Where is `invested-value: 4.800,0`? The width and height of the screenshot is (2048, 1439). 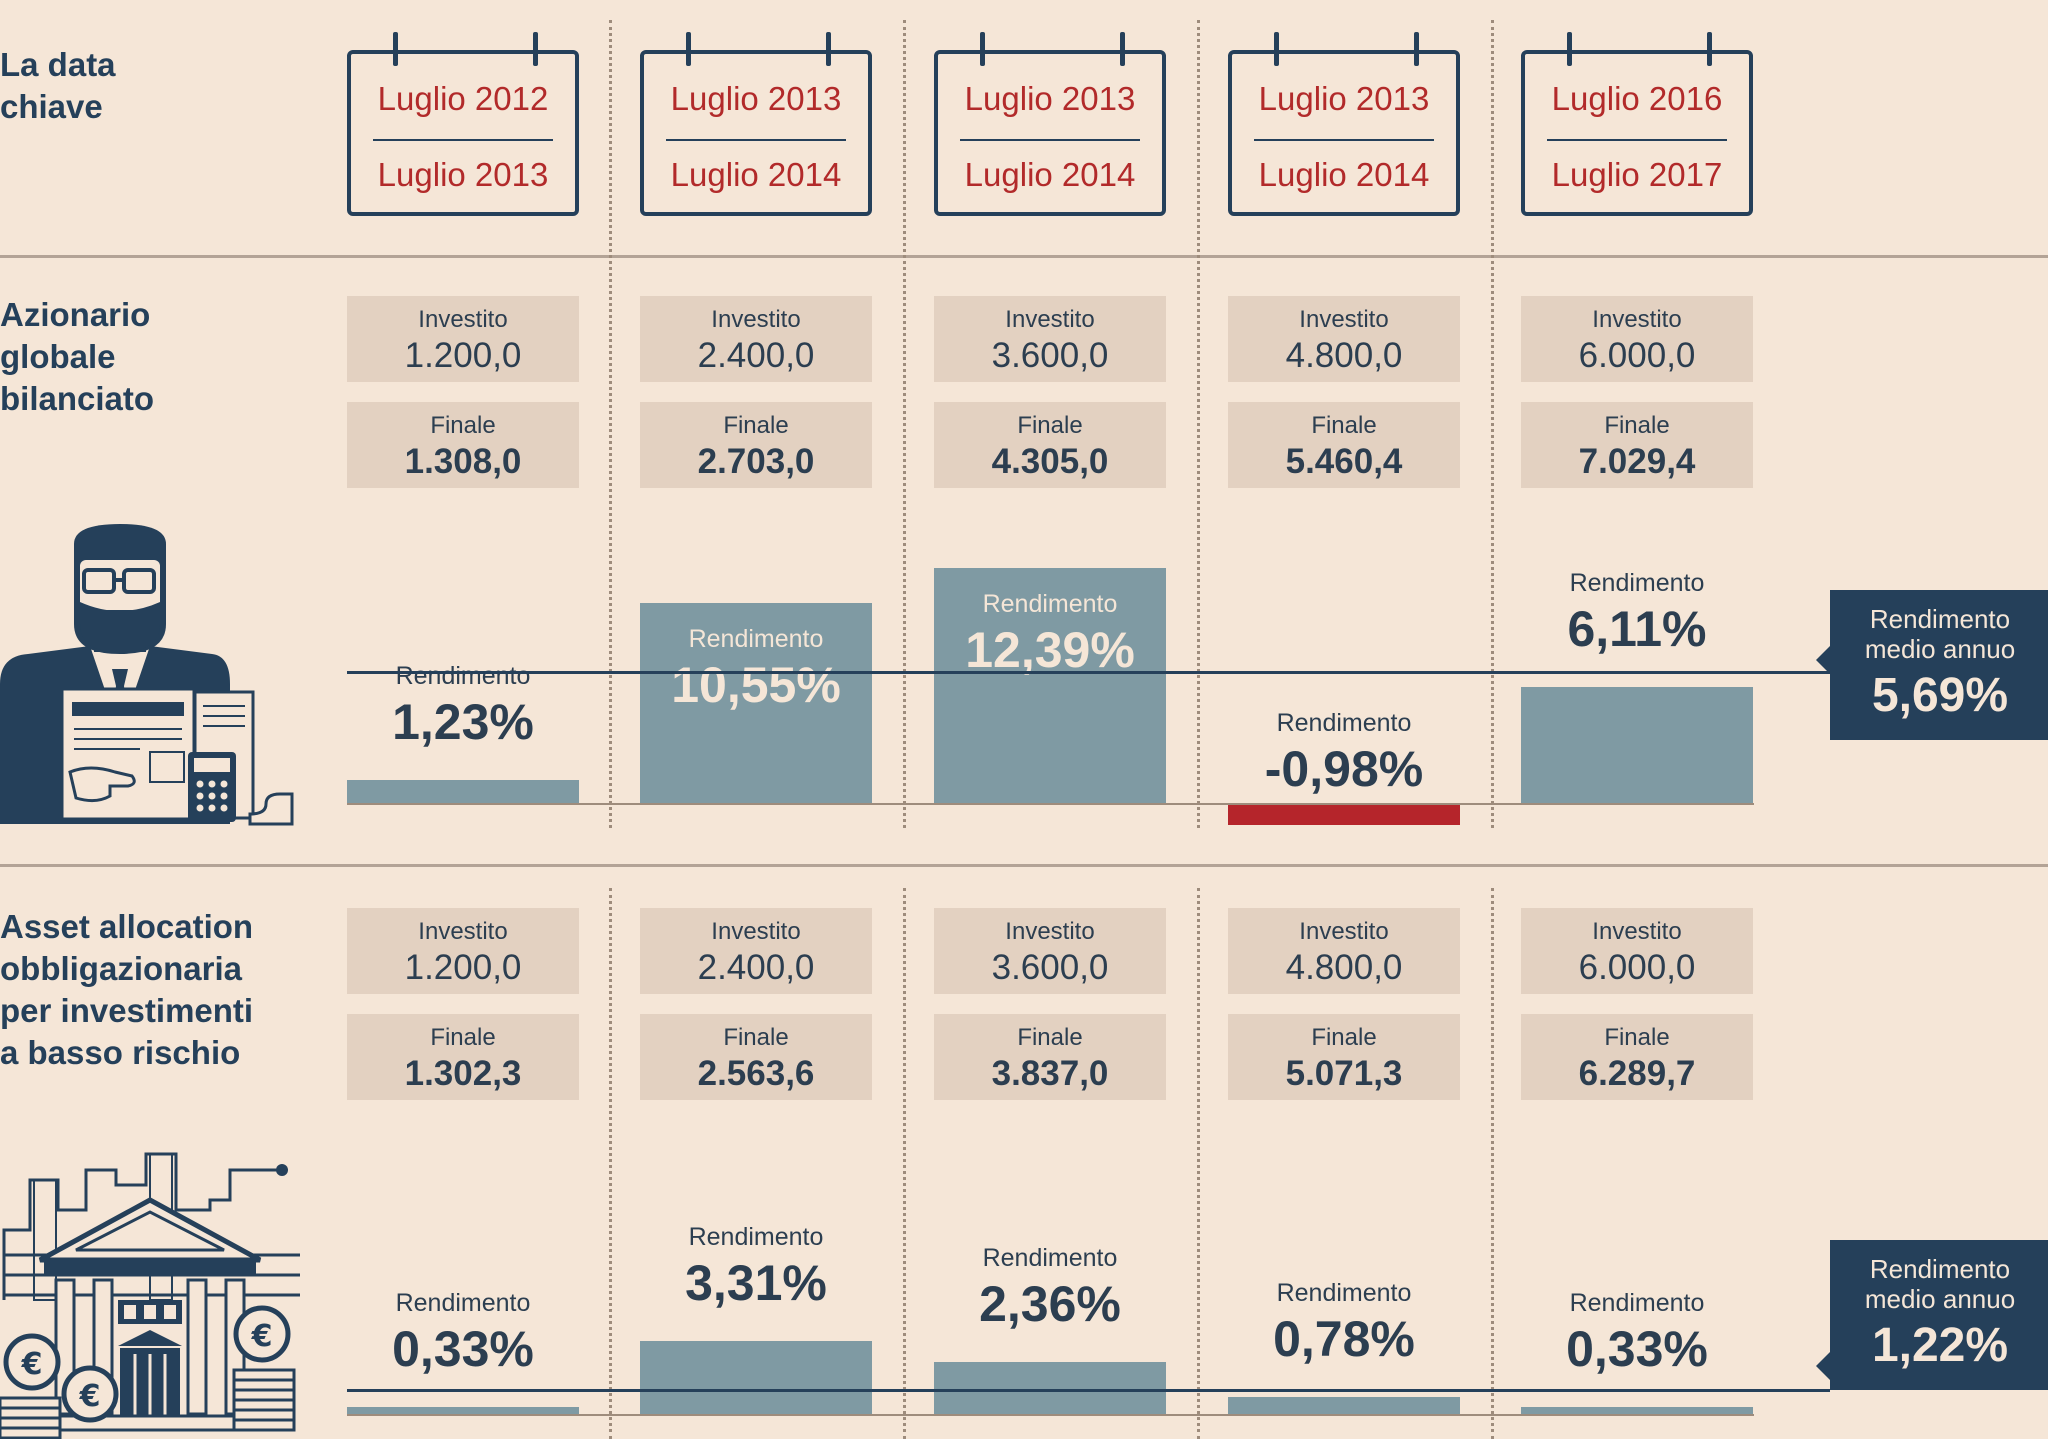
invested-value: 4.800,0 is located at coordinates (1344, 355).